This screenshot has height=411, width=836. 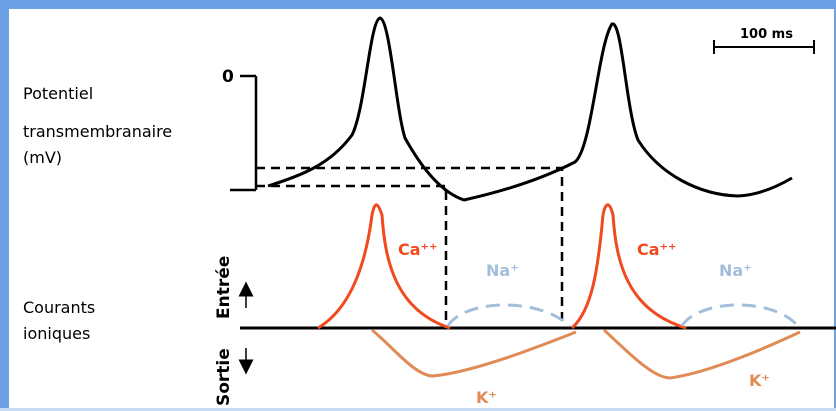 What do you see at coordinates (759, 380) in the screenshot?
I see `potassium-label-2: K⁺` at bounding box center [759, 380].